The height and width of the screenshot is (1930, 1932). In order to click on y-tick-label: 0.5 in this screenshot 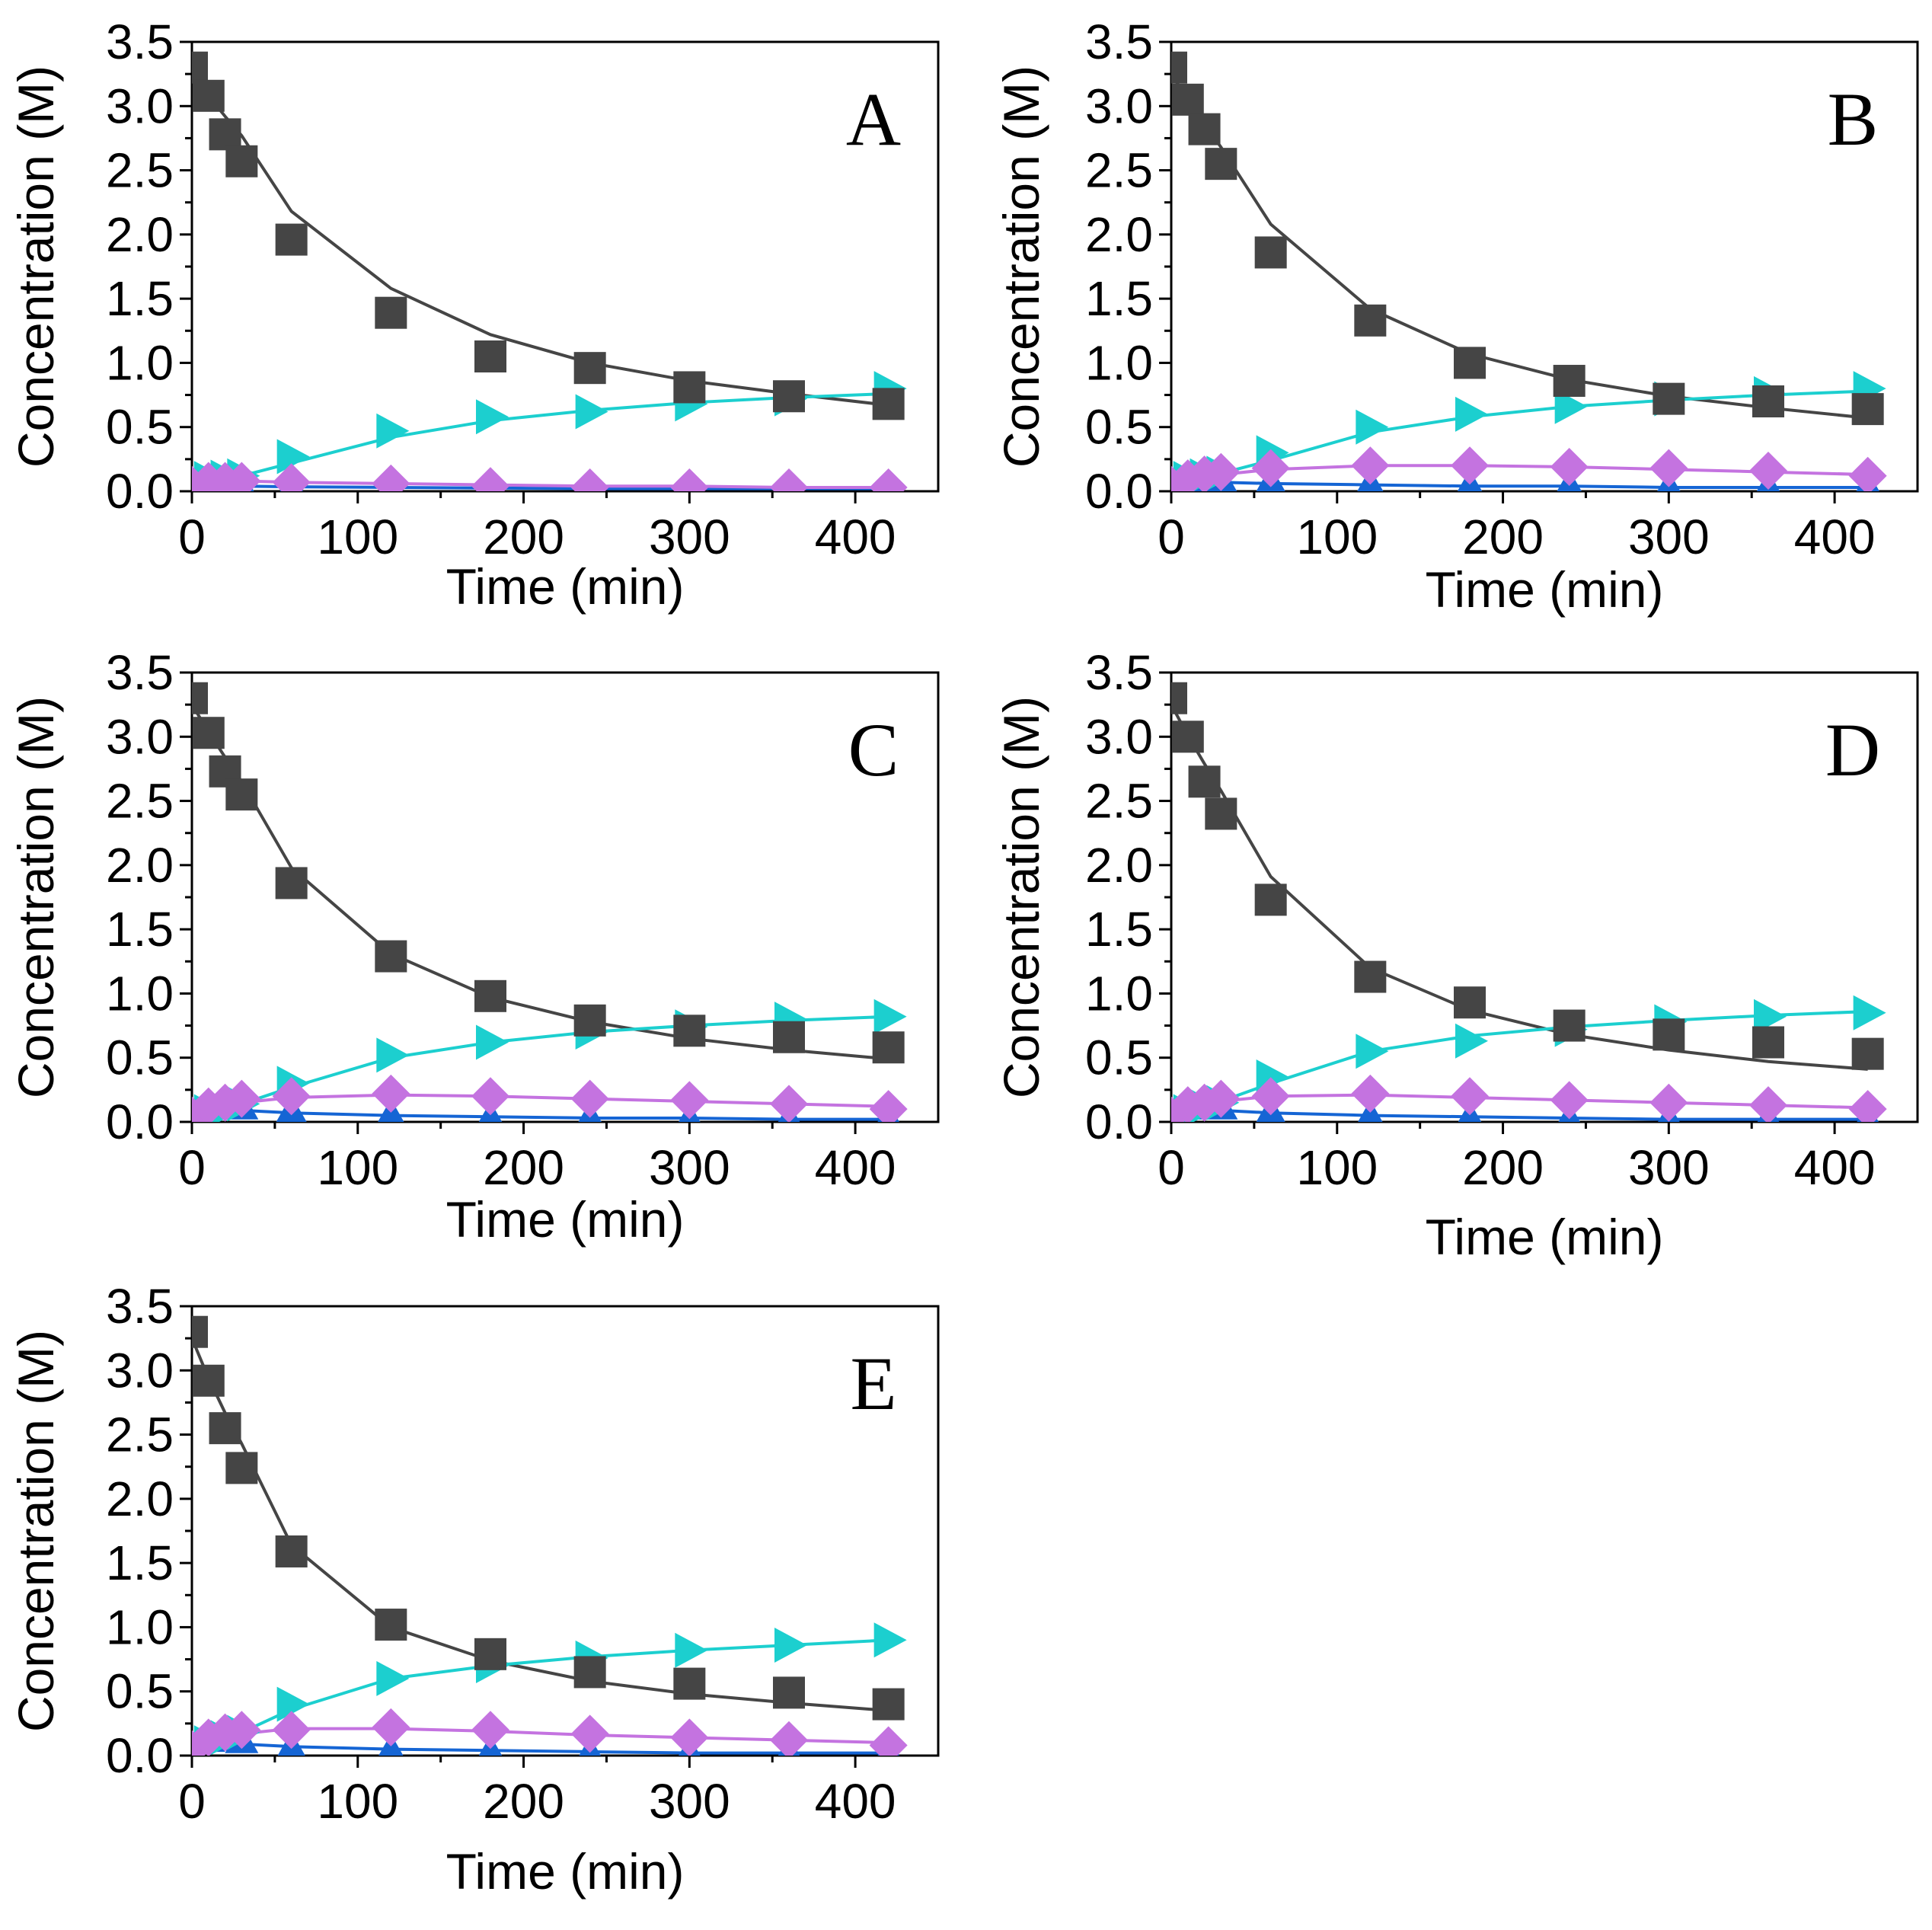, I will do `click(140, 1691)`.